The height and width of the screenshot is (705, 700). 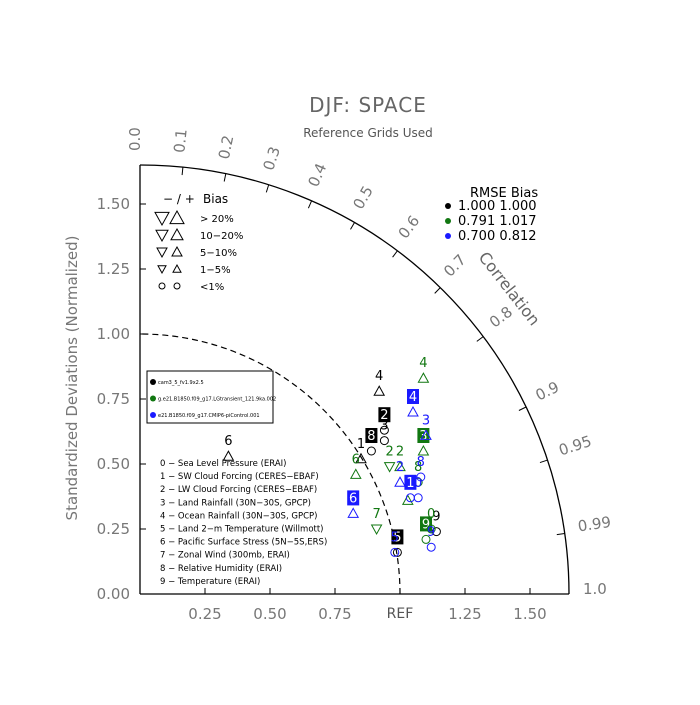 I want to click on bias-legend-label: 5−10%, so click(x=218, y=253).